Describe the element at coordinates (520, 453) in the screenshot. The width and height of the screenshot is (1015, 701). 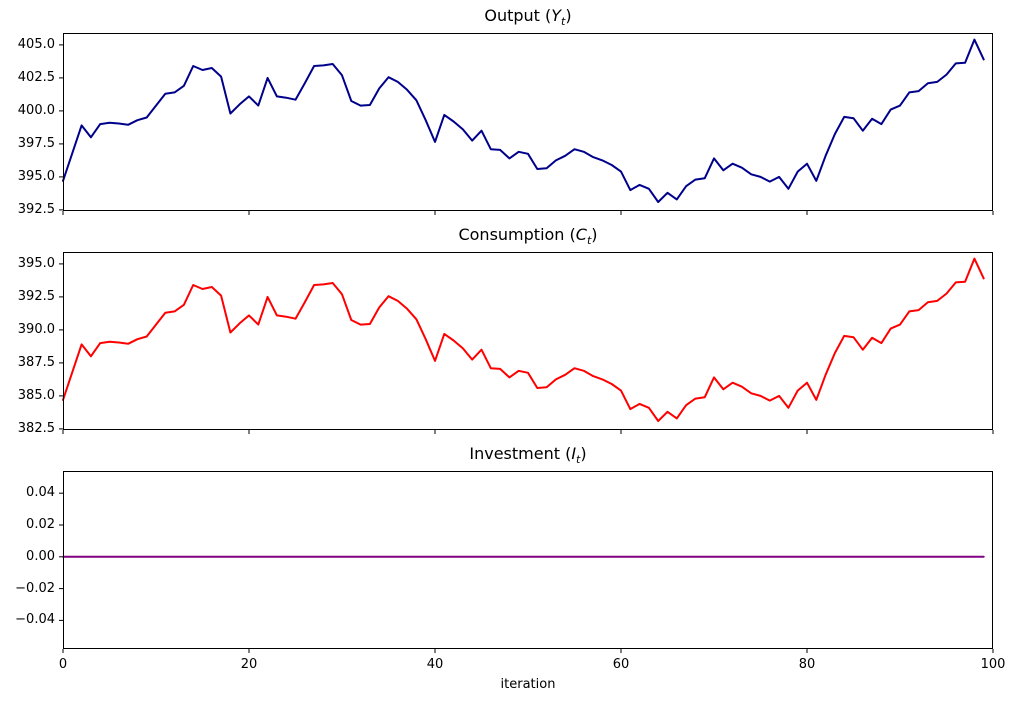
I see `title-text: Investment (` at that location.